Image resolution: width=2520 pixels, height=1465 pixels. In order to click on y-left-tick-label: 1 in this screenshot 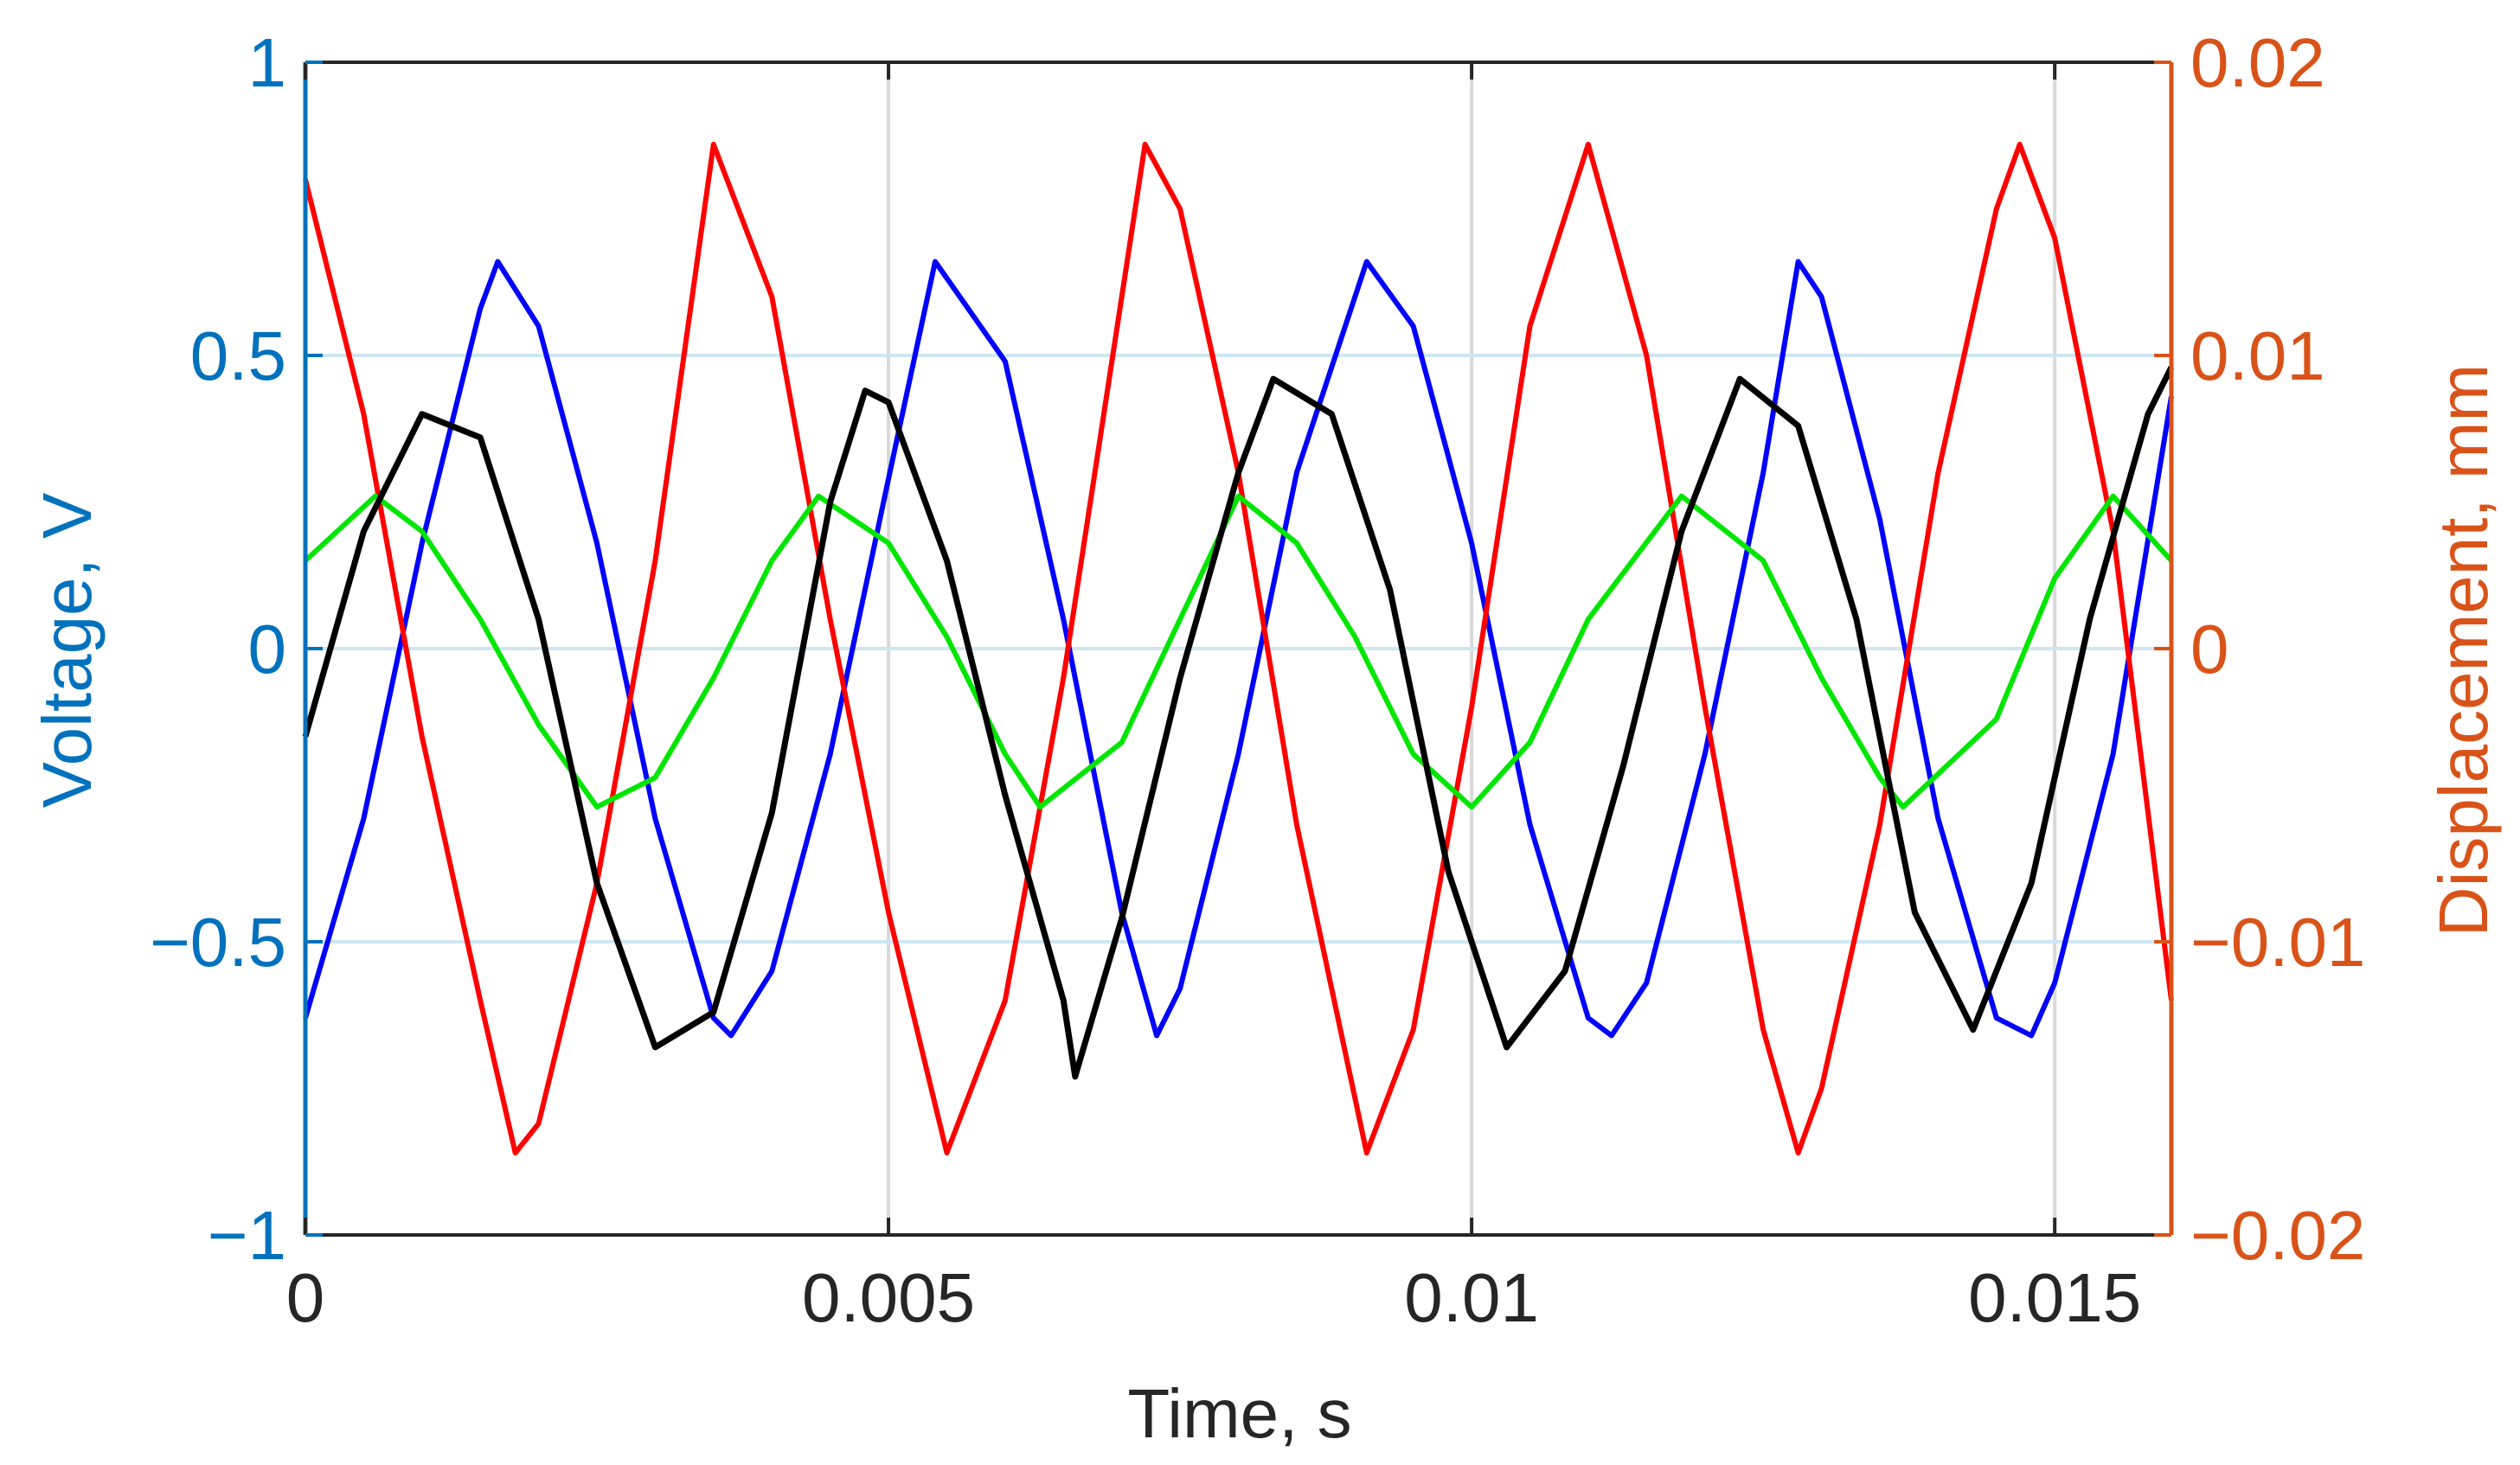, I will do `click(267, 62)`.